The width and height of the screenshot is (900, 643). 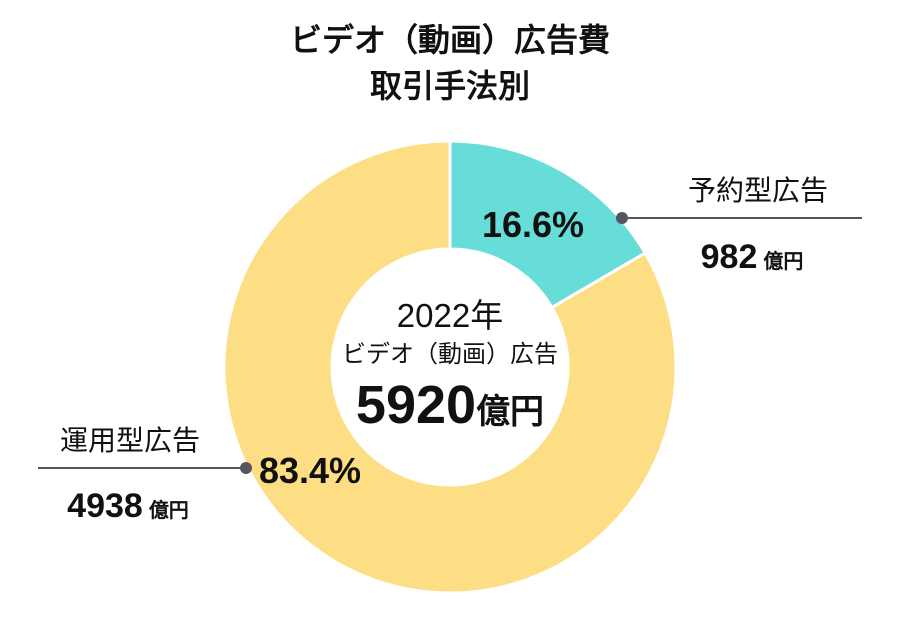 I want to click on slice-percent-label-0: 16.6%, so click(x=533, y=224).